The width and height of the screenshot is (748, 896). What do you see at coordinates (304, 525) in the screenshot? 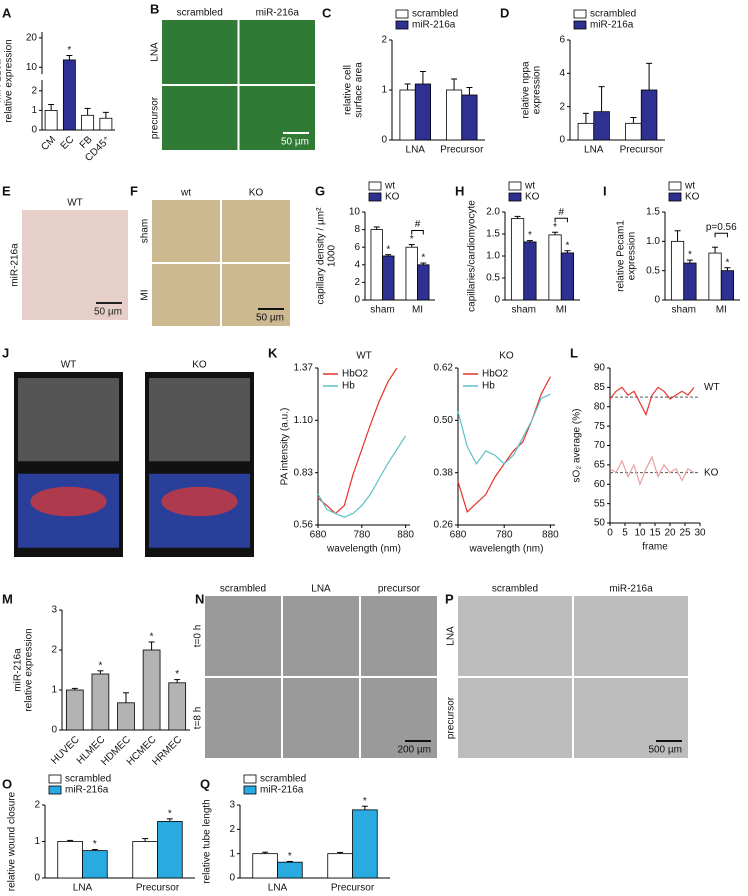
I see `y-tick-label: 0.56` at bounding box center [304, 525].